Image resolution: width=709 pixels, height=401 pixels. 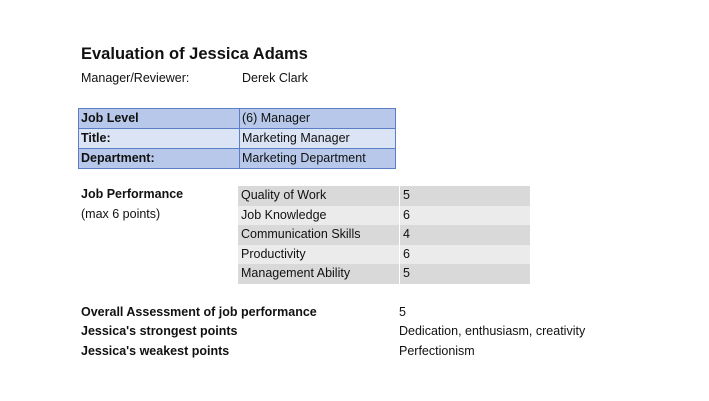 I want to click on info-label: Department:, so click(x=159, y=158).